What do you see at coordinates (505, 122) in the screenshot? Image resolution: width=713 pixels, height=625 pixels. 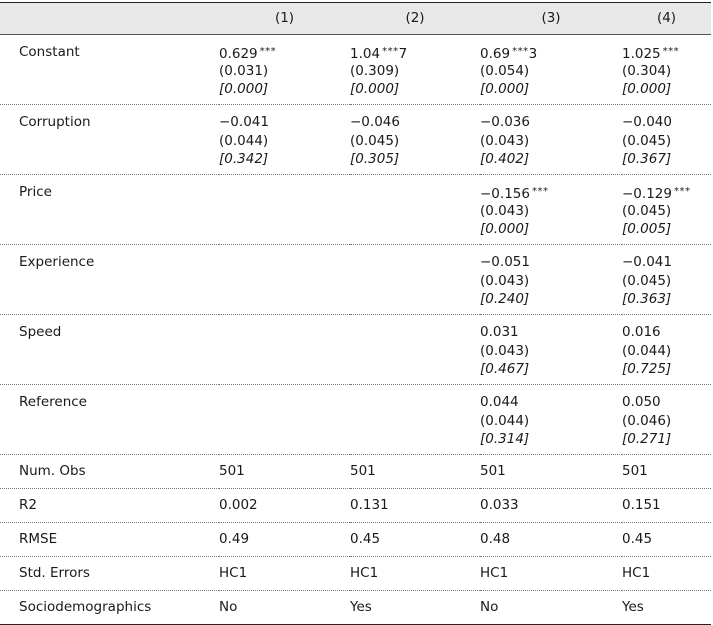 I see `coefficient: −0.036` at bounding box center [505, 122].